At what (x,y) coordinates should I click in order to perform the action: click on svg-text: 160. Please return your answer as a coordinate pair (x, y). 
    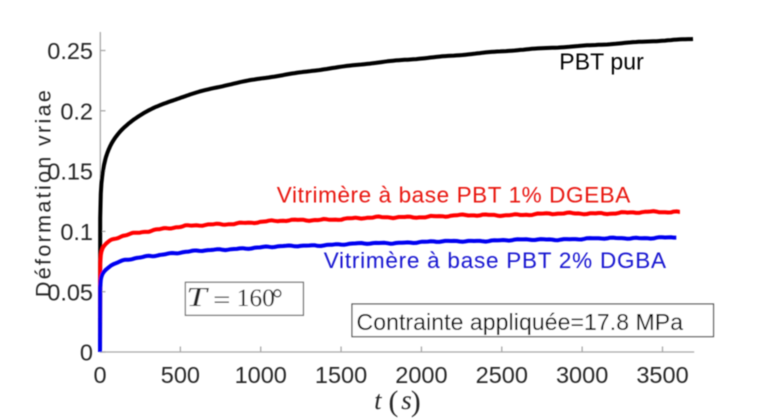
    Looking at the image, I should click on (256, 297).